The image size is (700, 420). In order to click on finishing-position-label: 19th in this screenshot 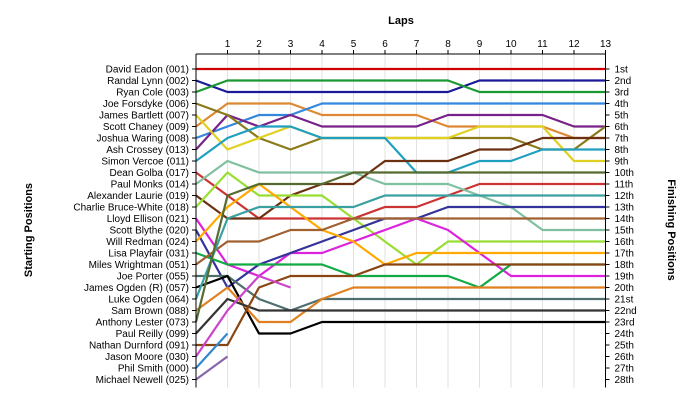, I will do `click(624, 277)`.